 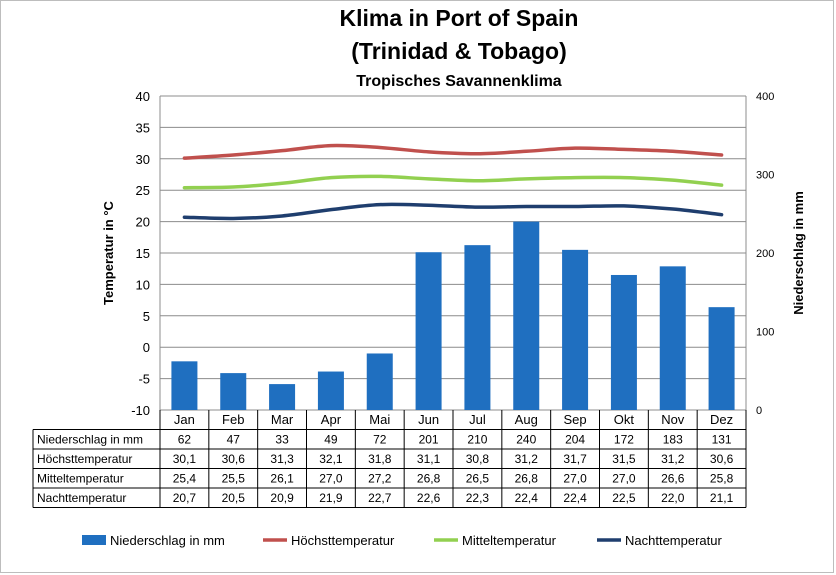 I want to click on x-tick-label: Okt, so click(x=624, y=419).